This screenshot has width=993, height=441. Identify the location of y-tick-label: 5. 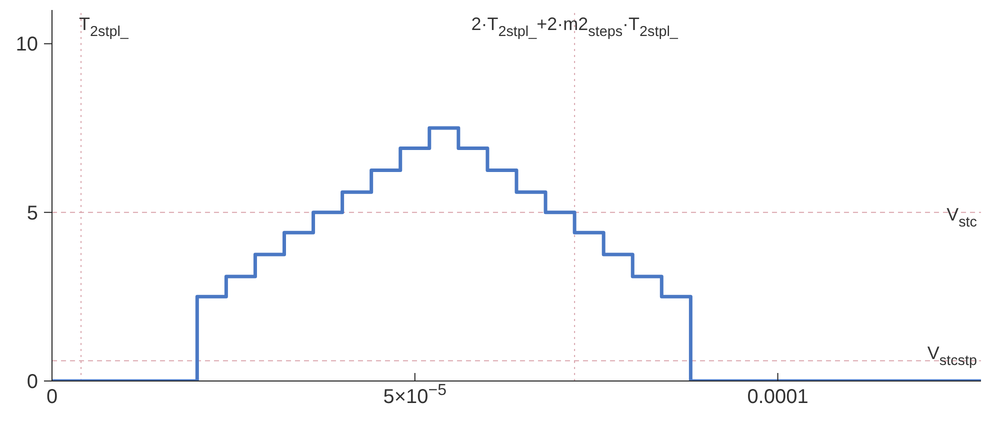
(32, 213).